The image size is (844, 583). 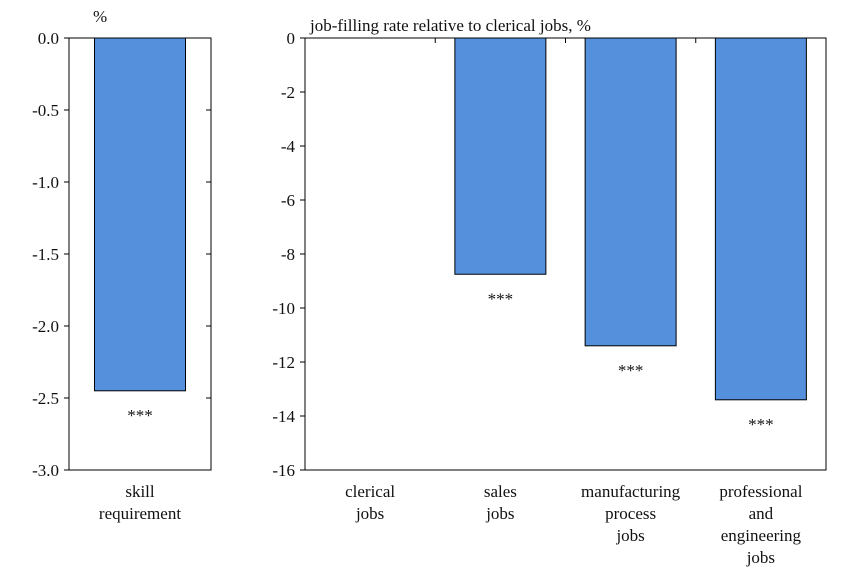 What do you see at coordinates (140, 513) in the screenshot?
I see `x-category-label: requirement` at bounding box center [140, 513].